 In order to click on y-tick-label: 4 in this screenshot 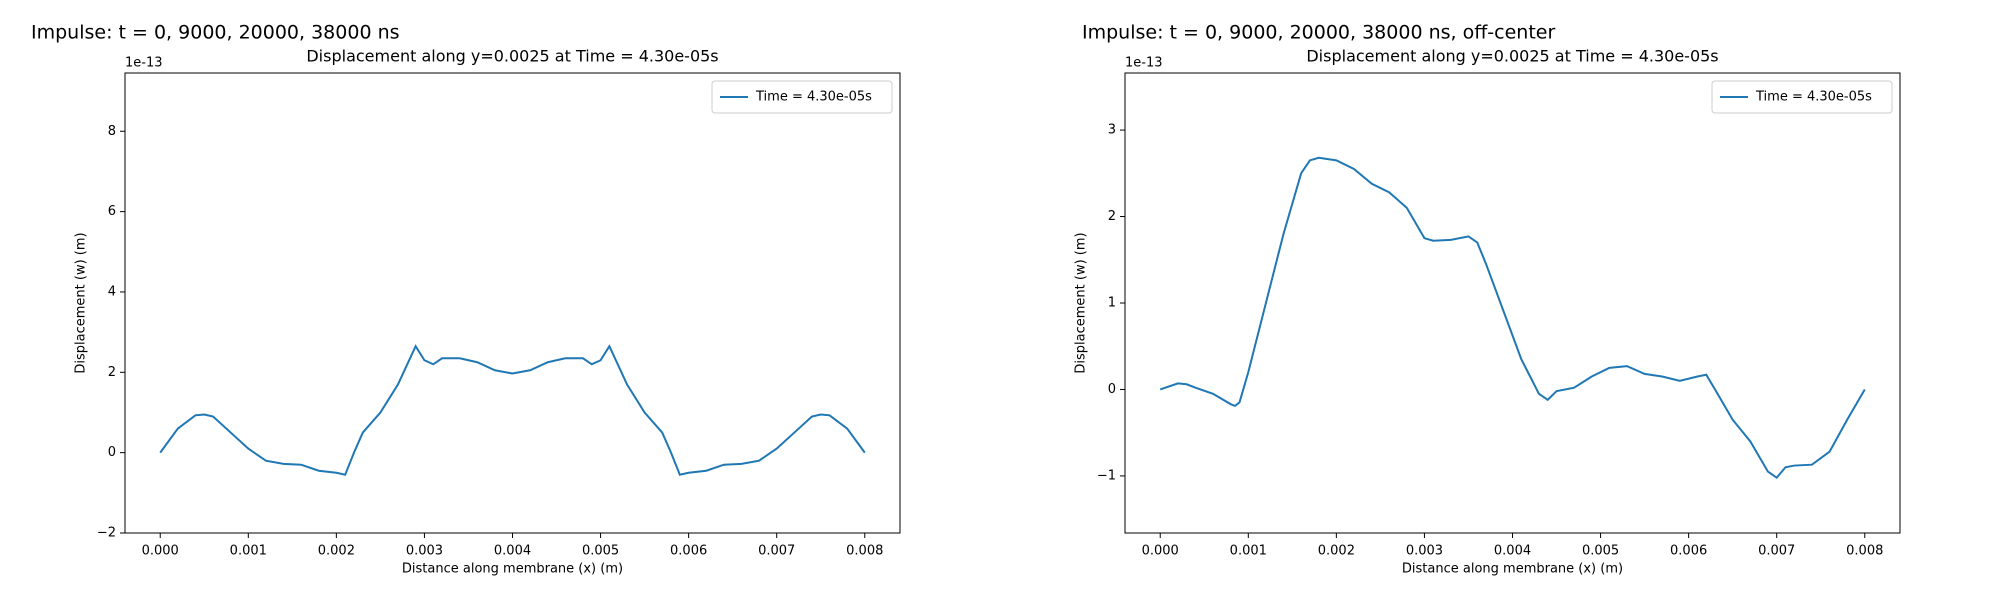, I will do `click(112, 291)`.